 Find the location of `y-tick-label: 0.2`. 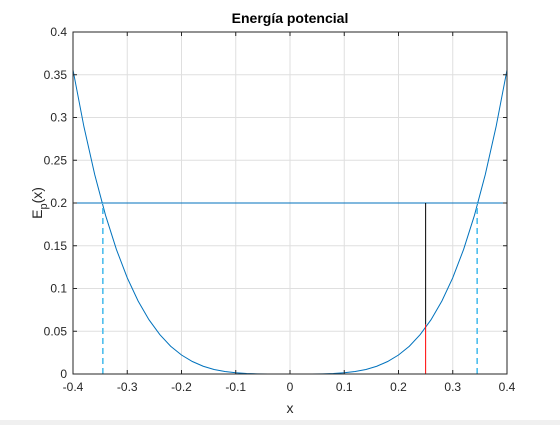

y-tick-label: 0.2 is located at coordinates (58, 203).